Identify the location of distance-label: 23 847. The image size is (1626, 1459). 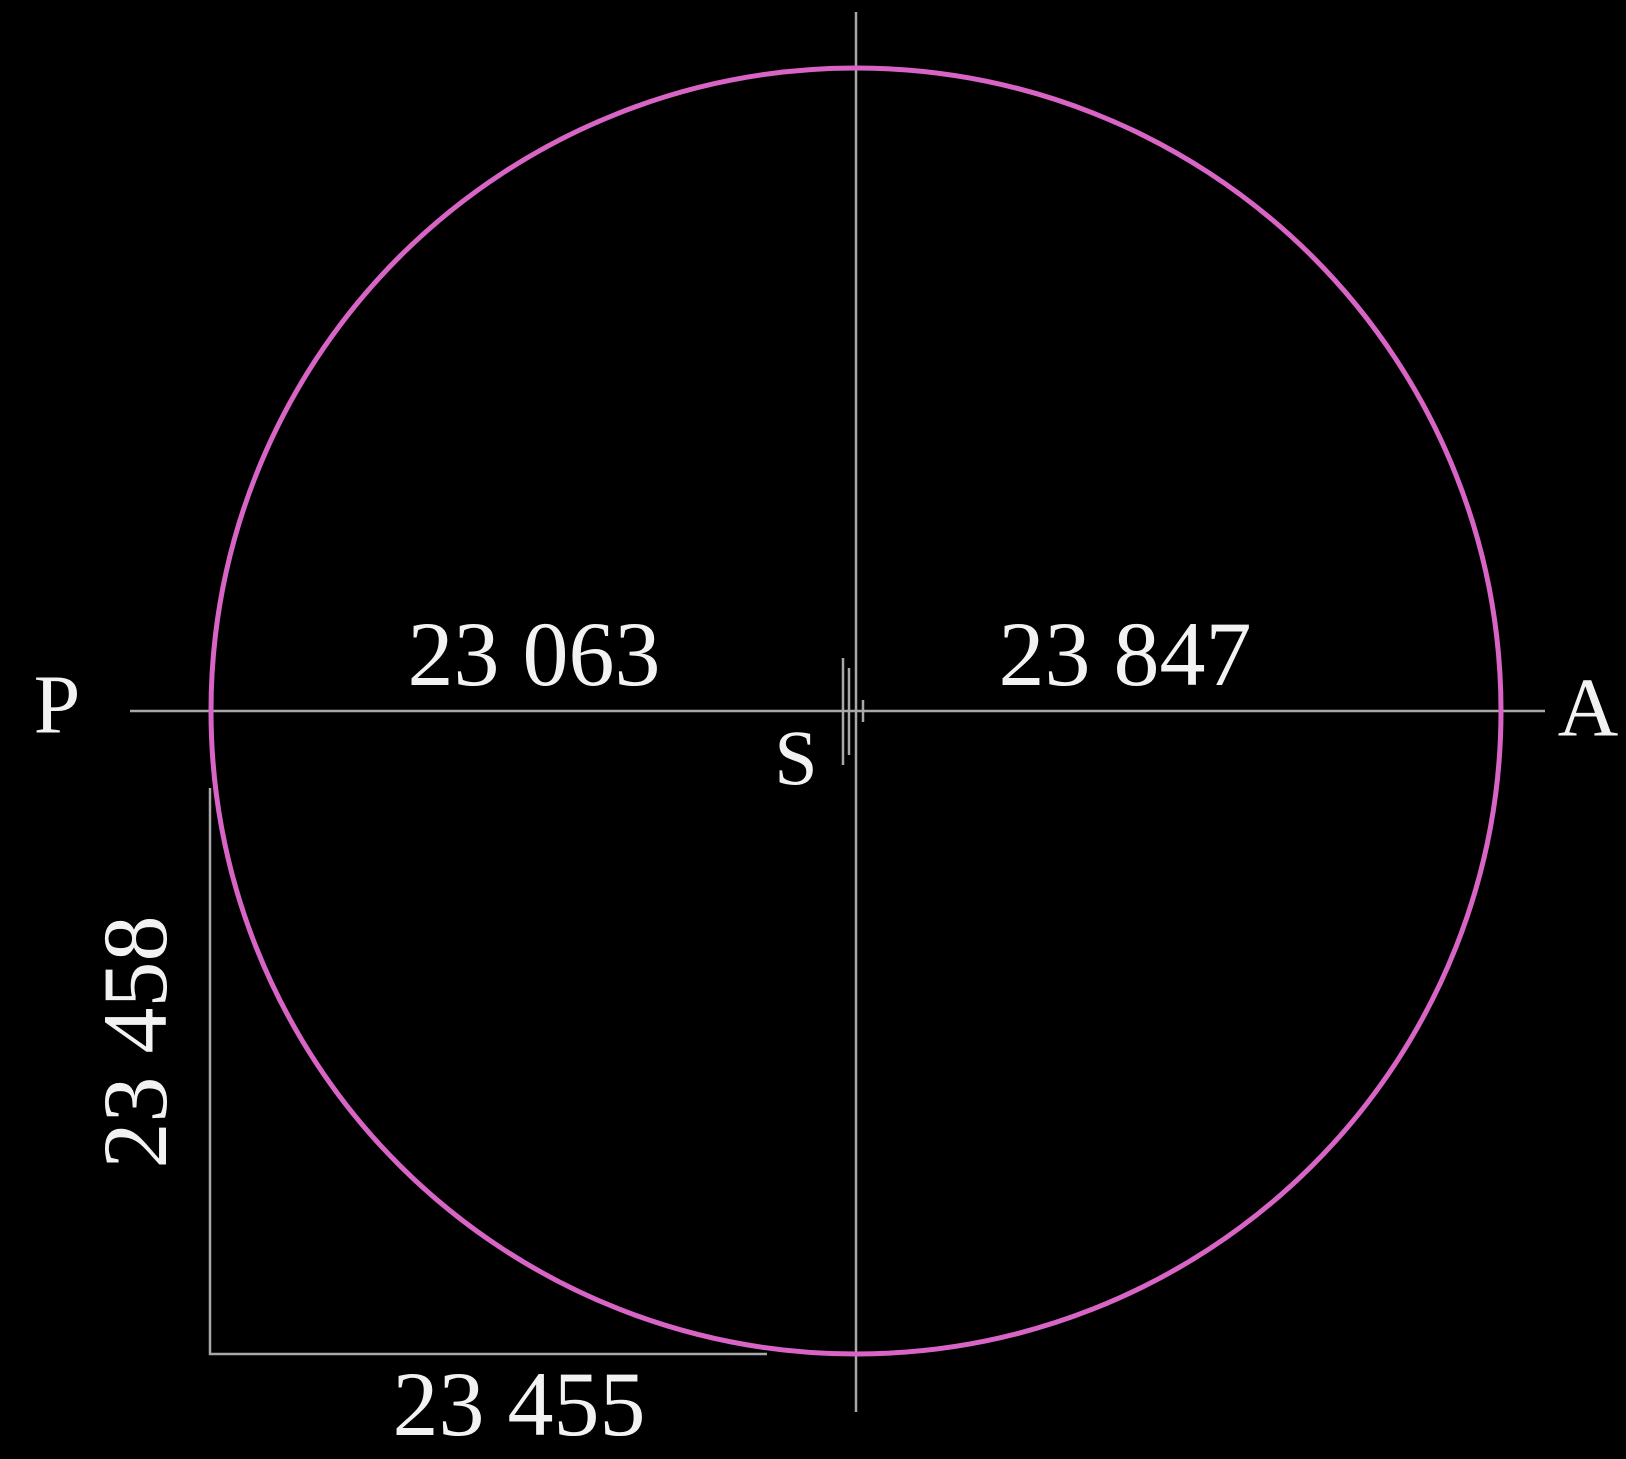
(1125, 654).